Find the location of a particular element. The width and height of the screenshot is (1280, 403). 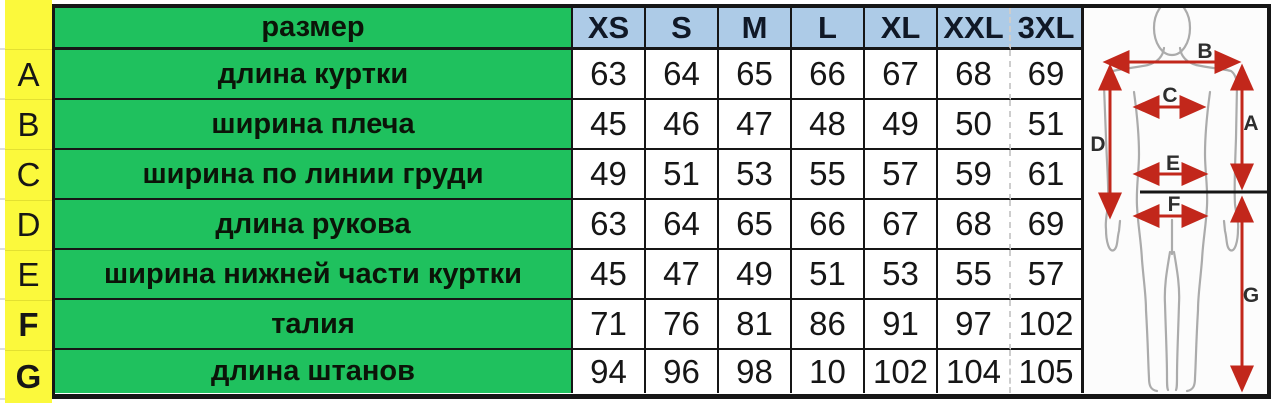

cell-c-s: 51 is located at coordinates (682, 175).